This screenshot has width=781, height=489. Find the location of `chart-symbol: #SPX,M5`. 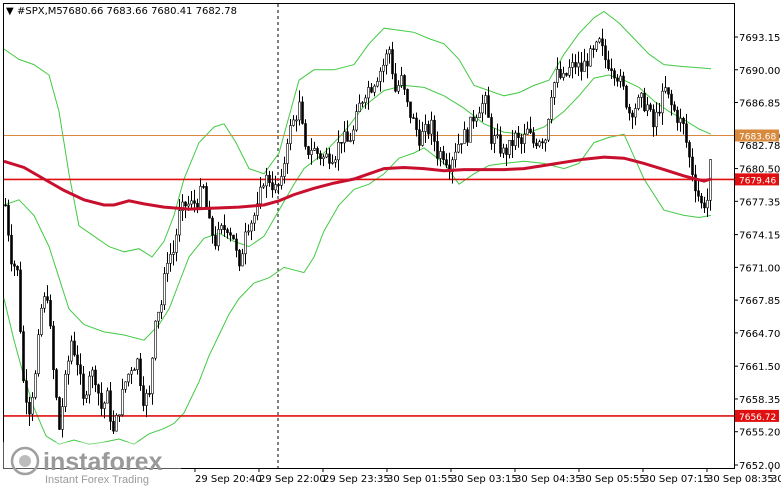

chart-symbol: #SPX,M5 is located at coordinates (40, 11).